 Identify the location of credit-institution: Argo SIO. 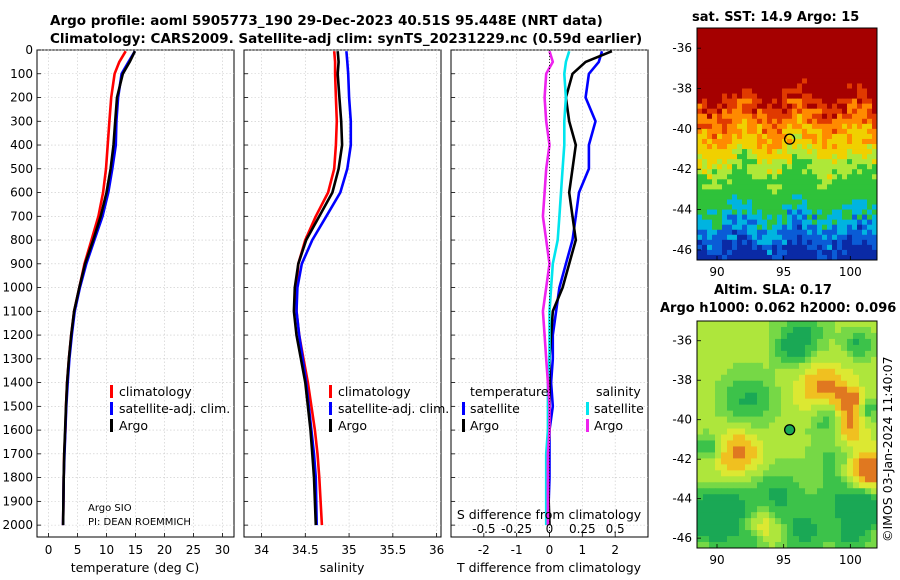
(110, 508).